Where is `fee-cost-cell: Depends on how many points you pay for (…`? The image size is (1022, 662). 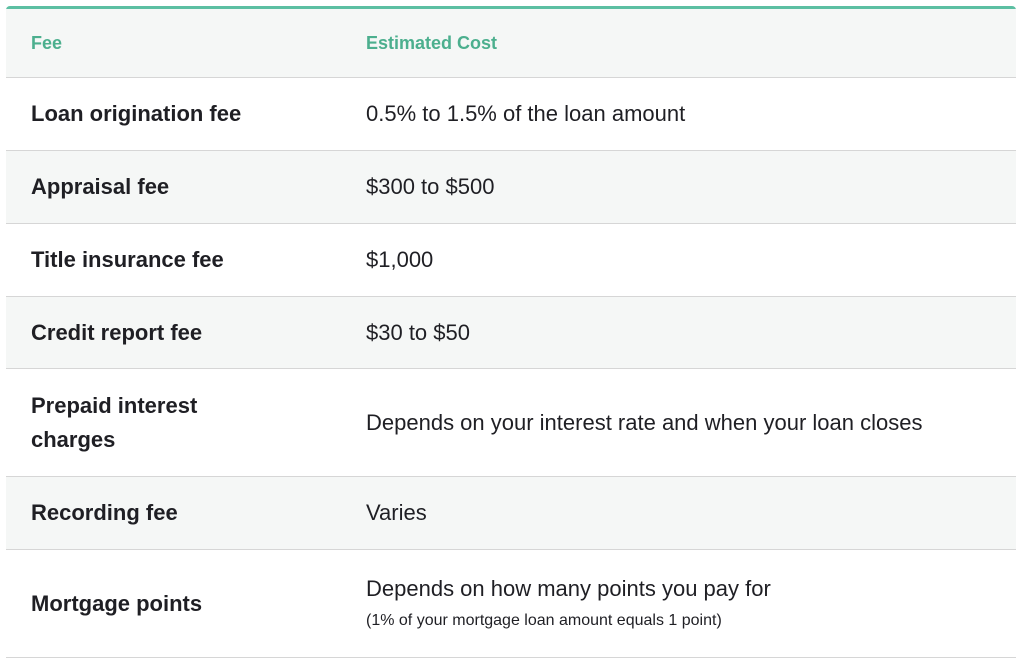
fee-cost-cell: Depends on how many points you pay for (… is located at coordinates (691, 604).